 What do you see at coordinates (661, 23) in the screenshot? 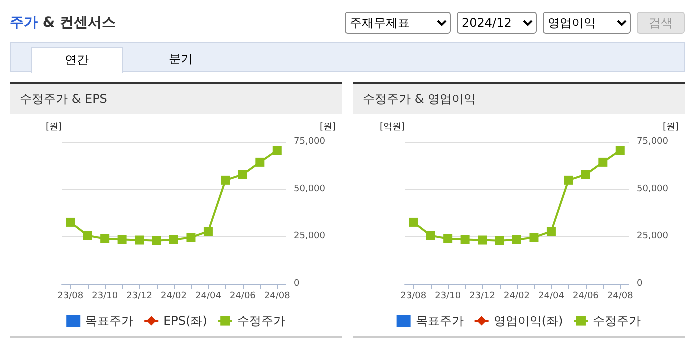
I see `text: 검색` at bounding box center [661, 23].